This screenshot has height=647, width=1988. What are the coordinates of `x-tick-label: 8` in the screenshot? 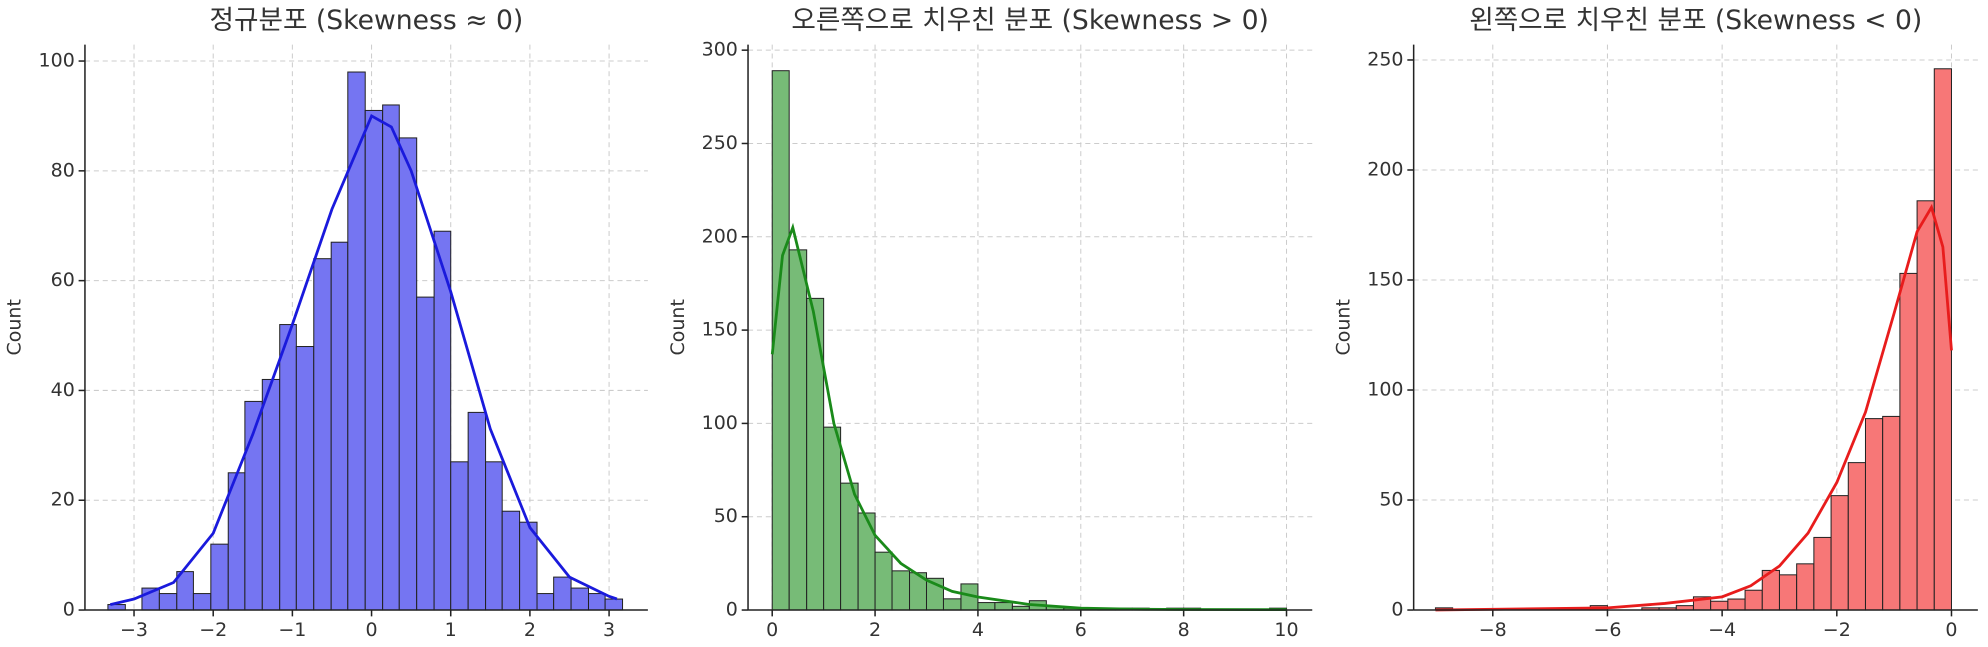 It's located at (1184, 630).